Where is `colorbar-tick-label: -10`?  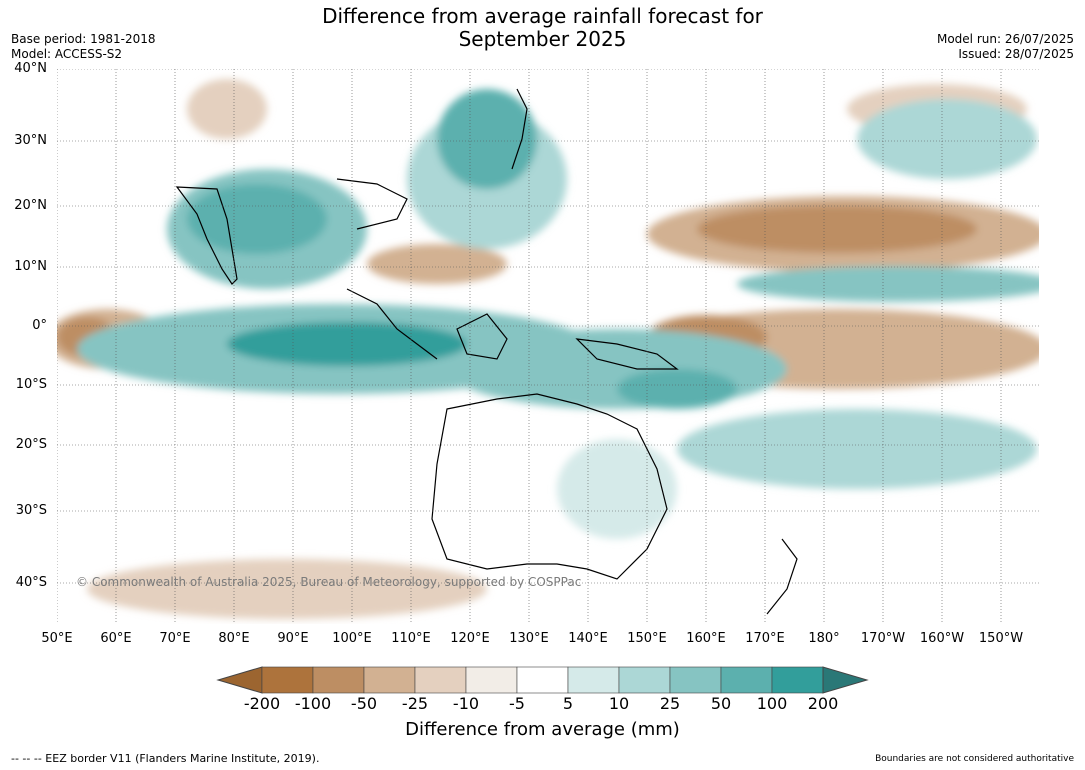
colorbar-tick-label: -10 is located at coordinates (466, 703).